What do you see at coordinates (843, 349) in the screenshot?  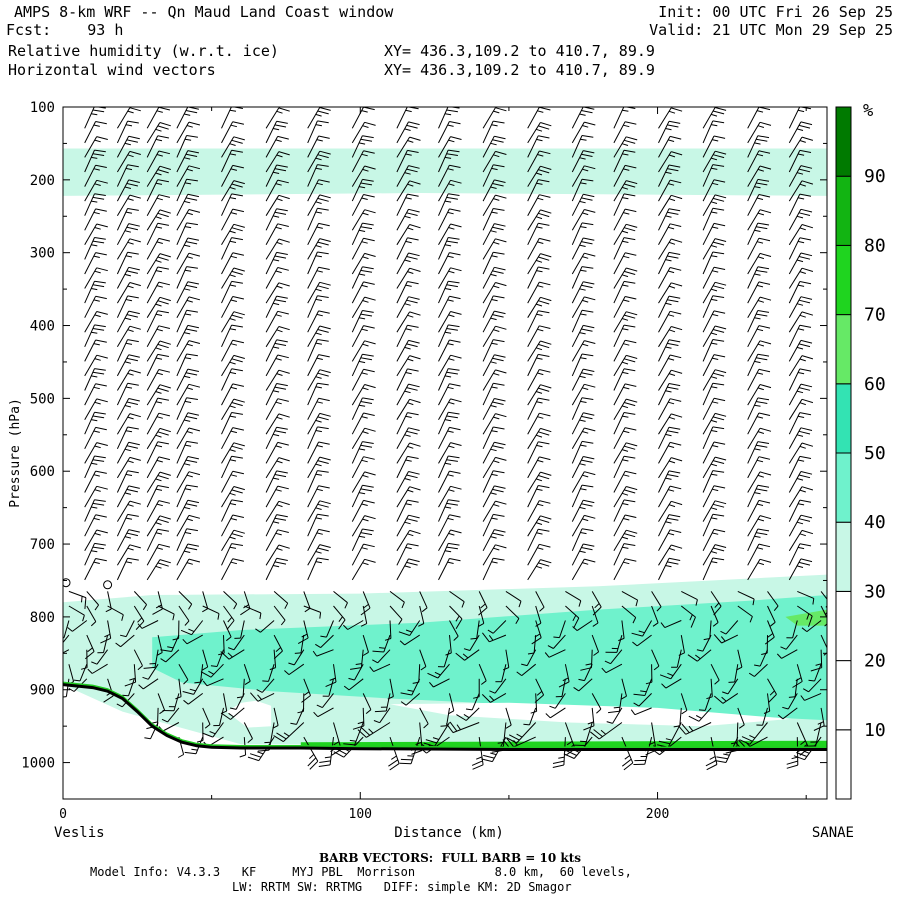 I see `colorbar-segment` at bounding box center [843, 349].